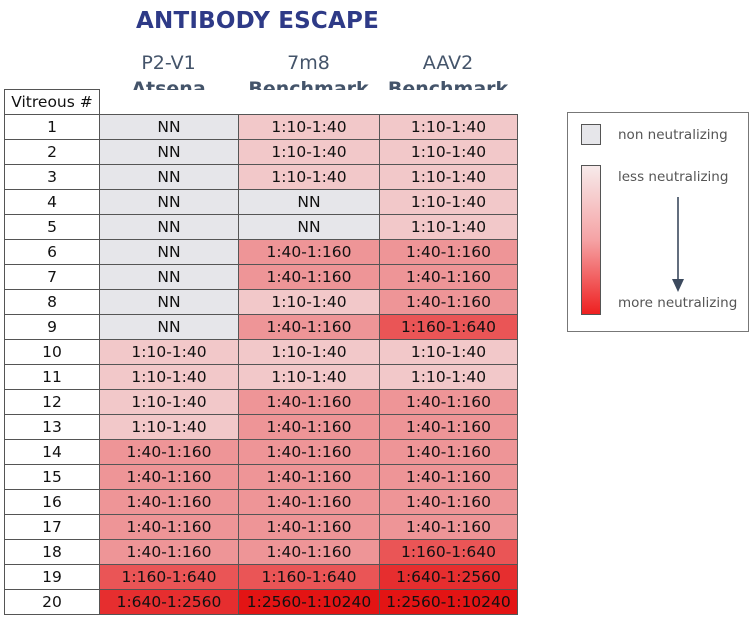  What do you see at coordinates (52, 127) in the screenshot?
I see `vitreous-id-cell: 1` at bounding box center [52, 127].